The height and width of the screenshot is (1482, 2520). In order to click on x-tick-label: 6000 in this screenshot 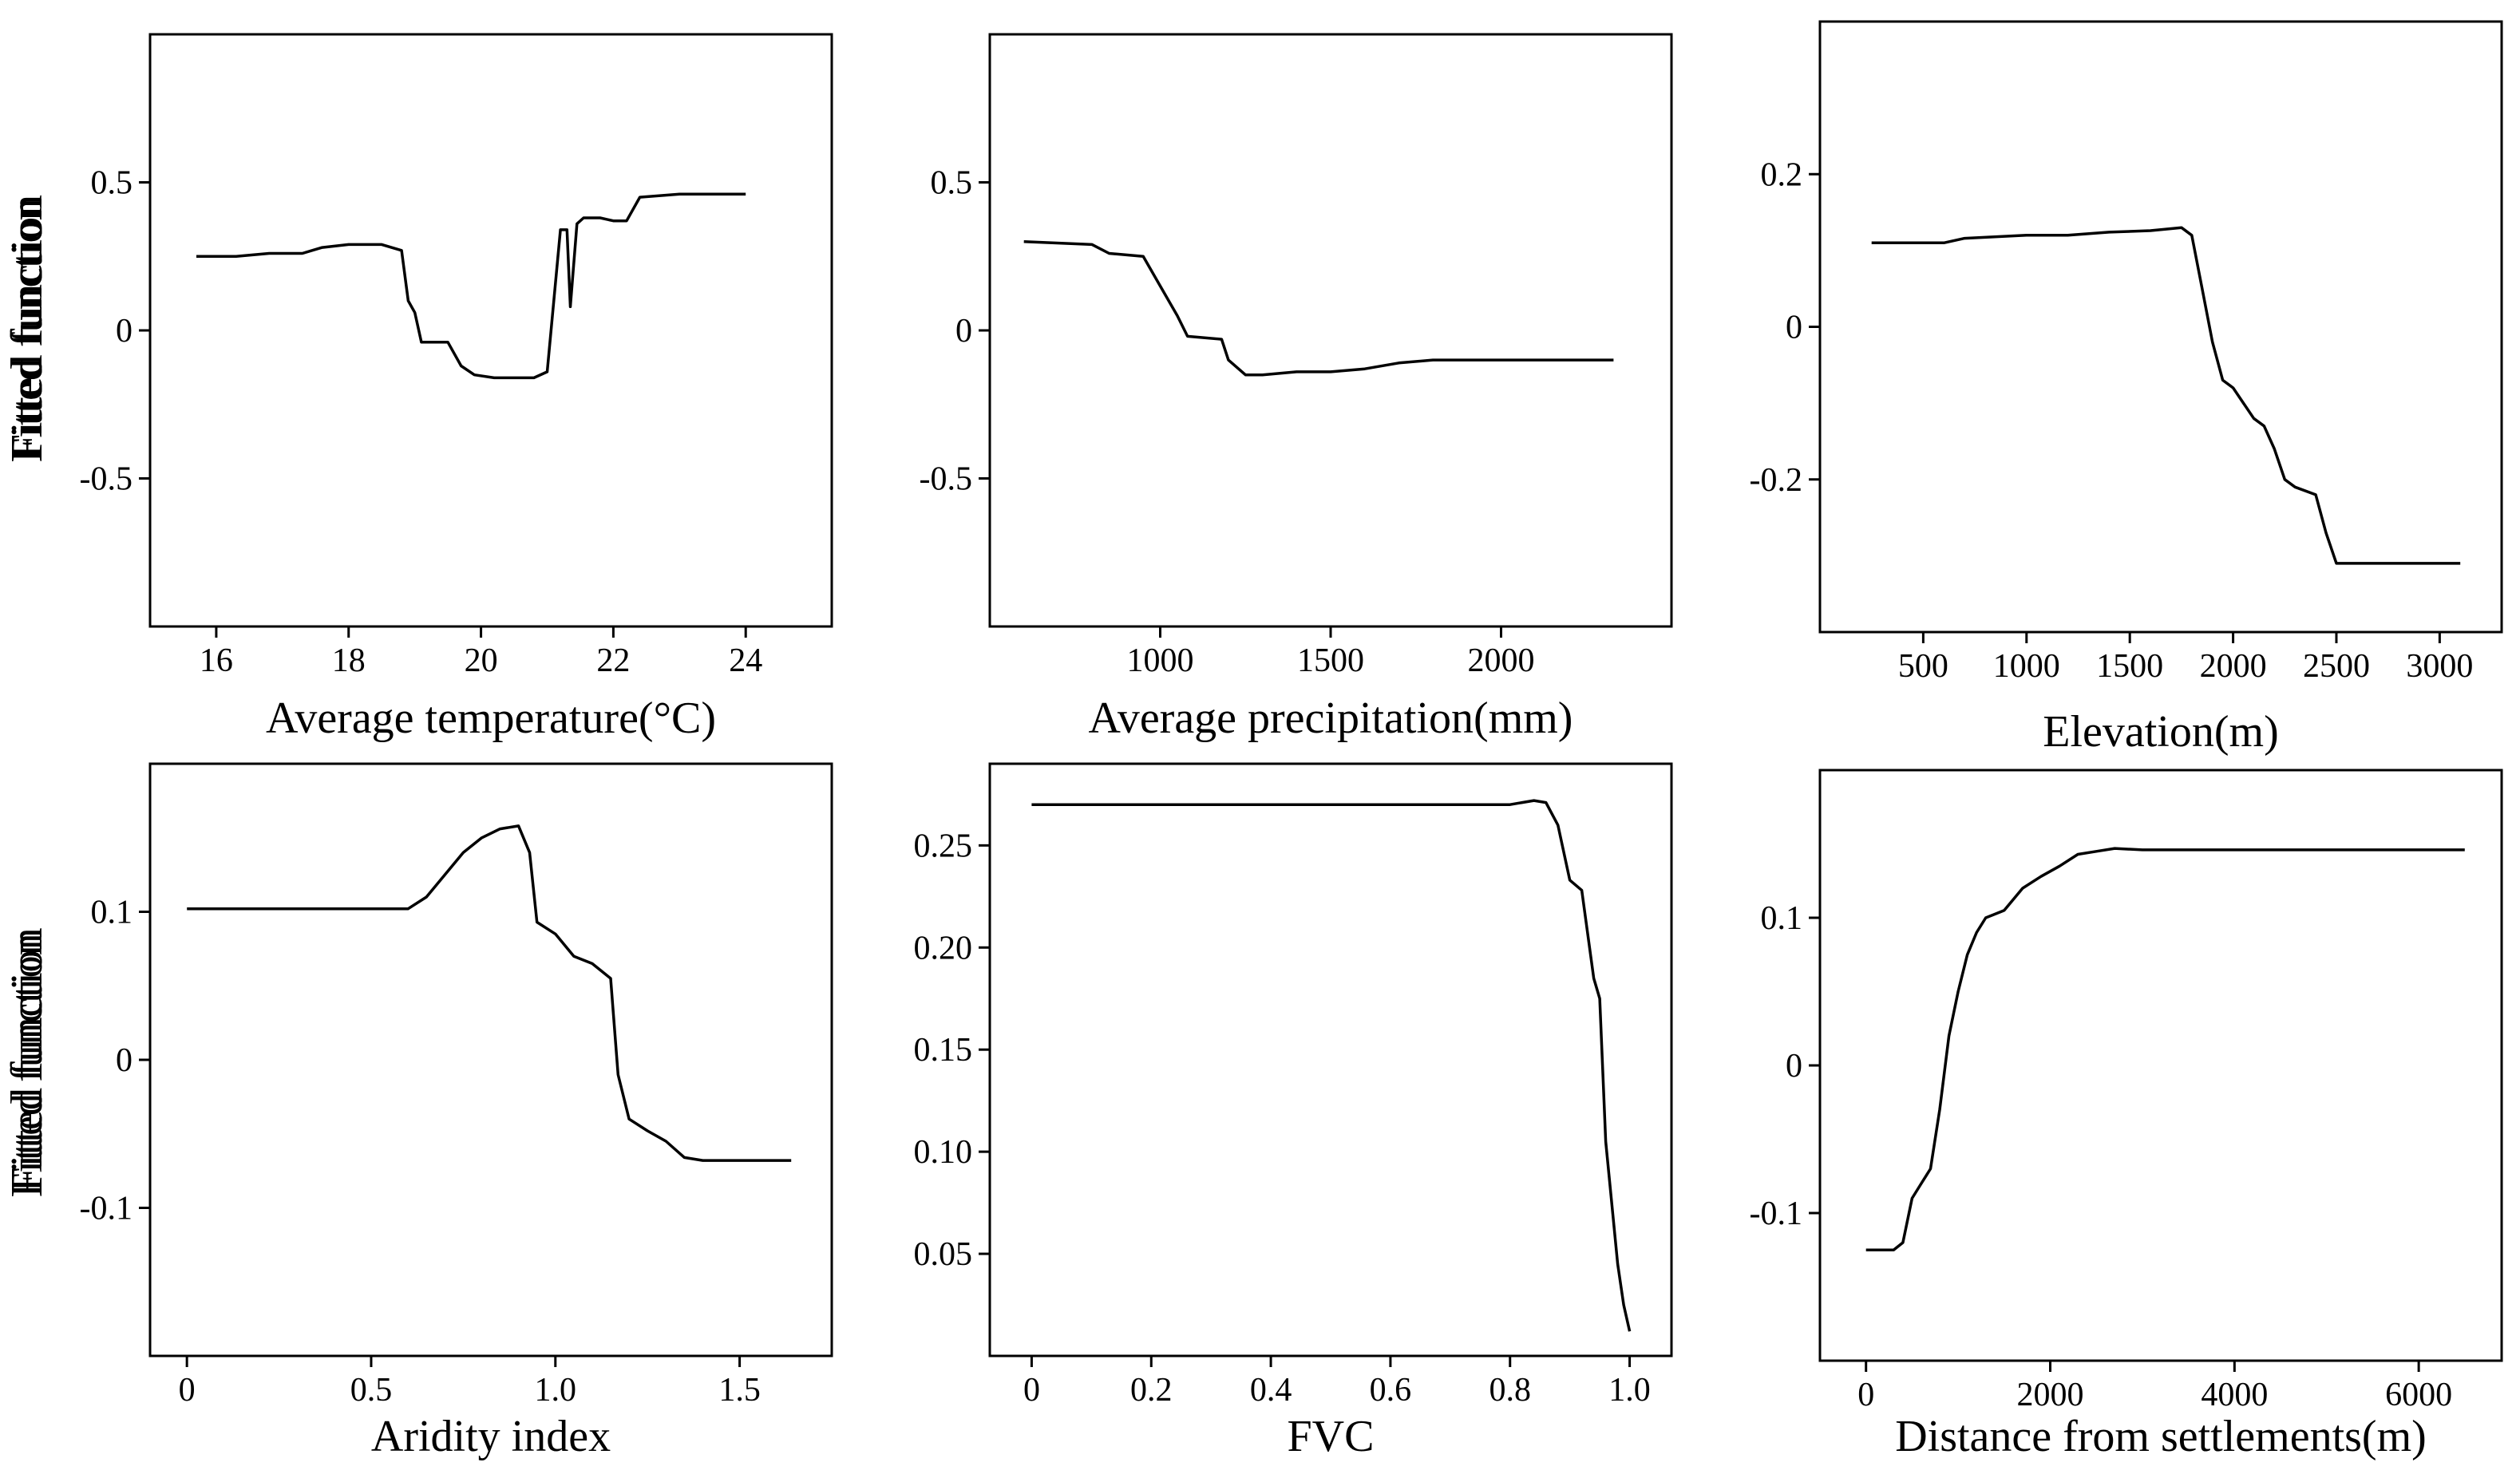, I will do `click(2418, 1395)`.